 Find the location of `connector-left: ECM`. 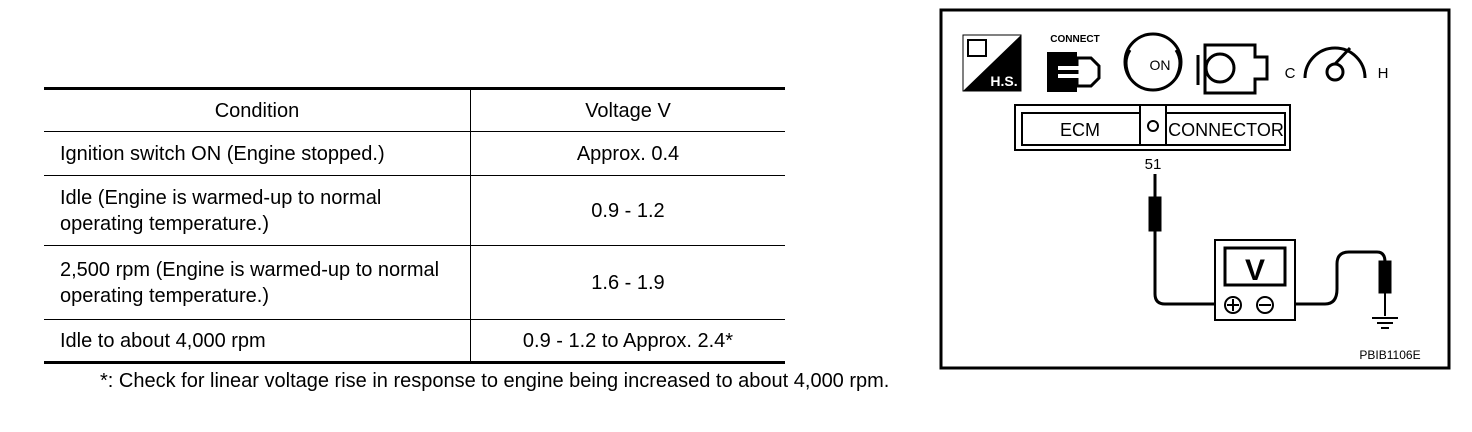

connector-left: ECM is located at coordinates (1080, 130).